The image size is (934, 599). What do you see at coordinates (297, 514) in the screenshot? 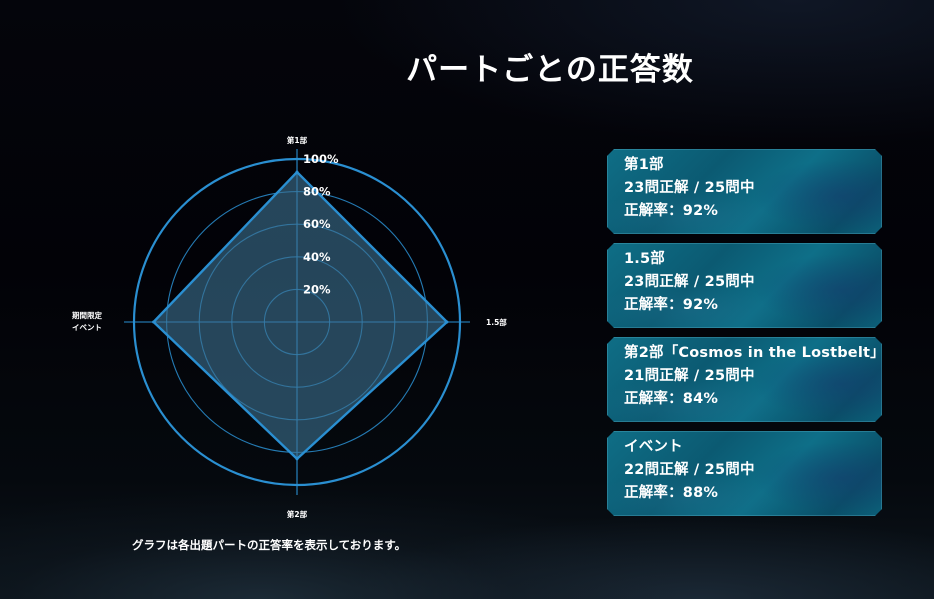
I see `axis-label-part2: 第2部` at bounding box center [297, 514].